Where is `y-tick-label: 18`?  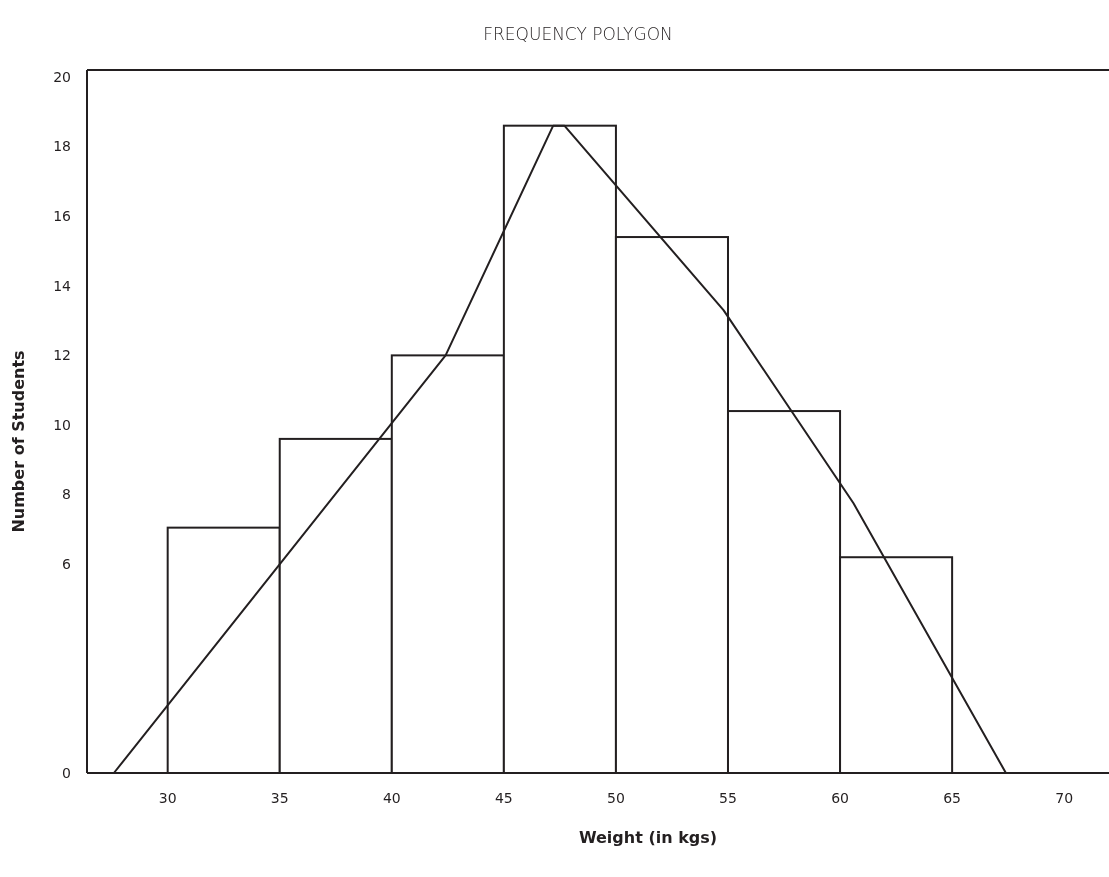 y-tick-label: 18 is located at coordinates (62, 146).